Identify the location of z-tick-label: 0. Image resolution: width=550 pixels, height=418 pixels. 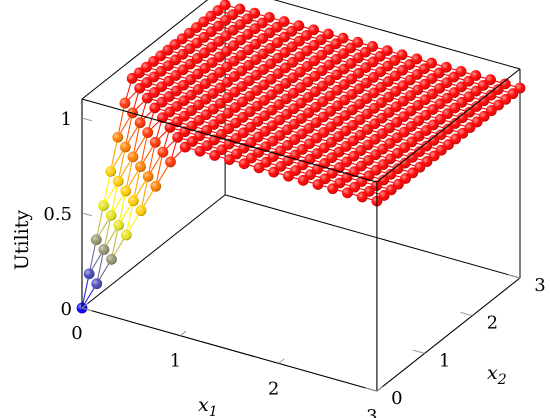
(66, 309).